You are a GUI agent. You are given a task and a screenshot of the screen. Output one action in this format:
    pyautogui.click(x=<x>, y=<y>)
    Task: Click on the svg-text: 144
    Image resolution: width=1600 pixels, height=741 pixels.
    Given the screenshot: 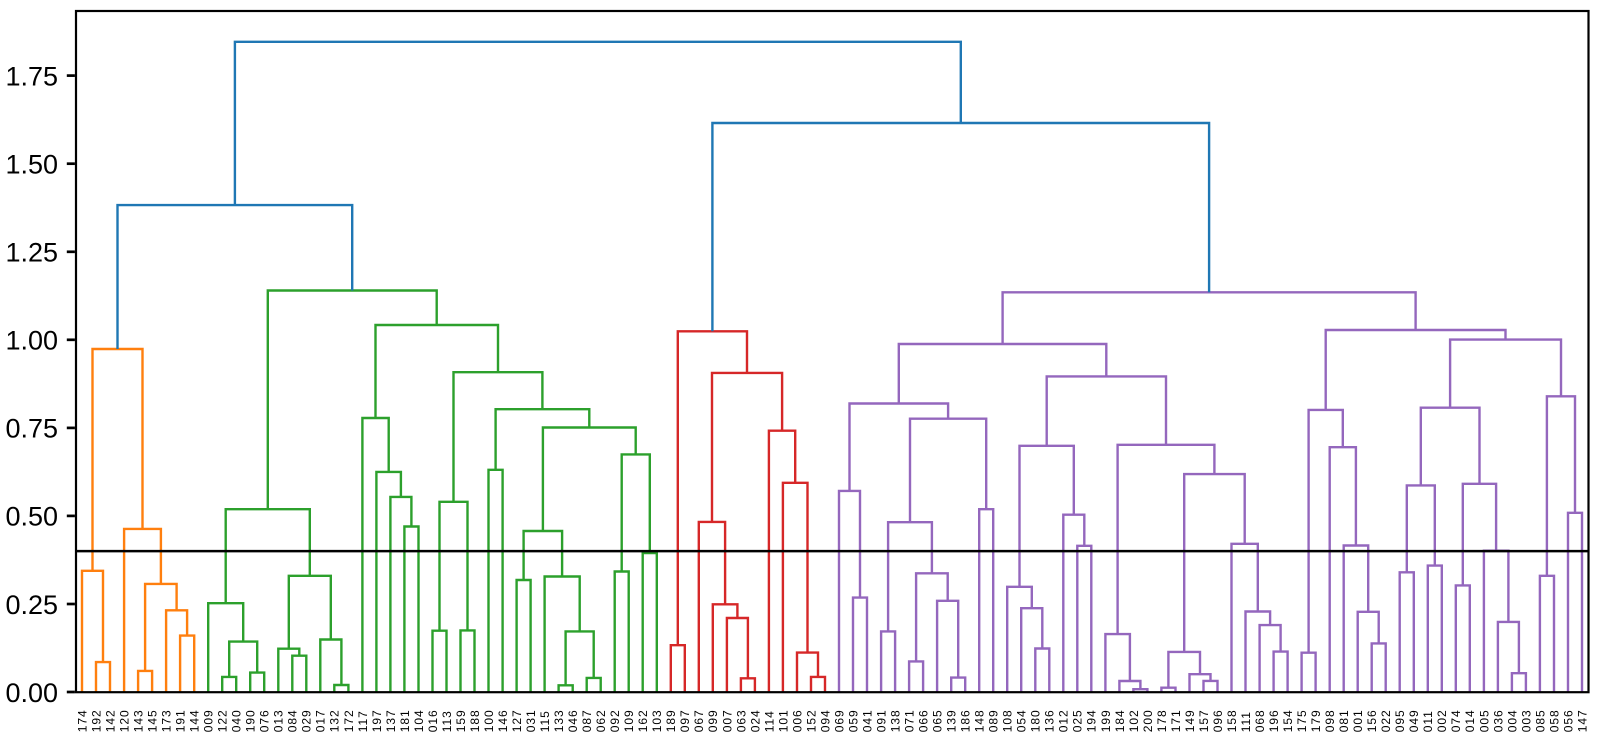 What is the action you would take?
    pyautogui.click(x=195, y=720)
    